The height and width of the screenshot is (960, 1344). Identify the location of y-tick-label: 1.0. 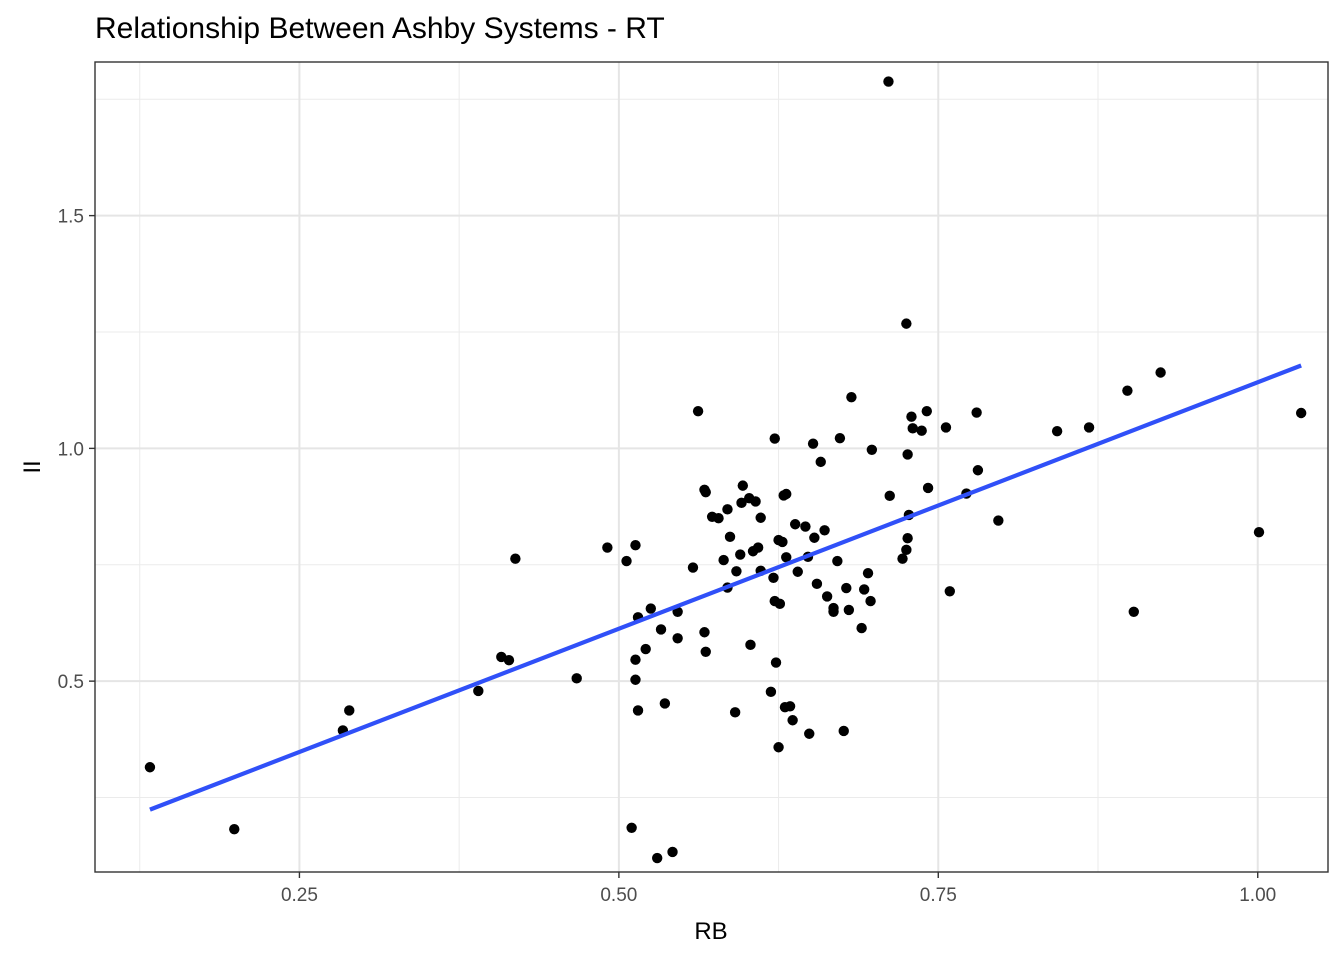
(71, 449).